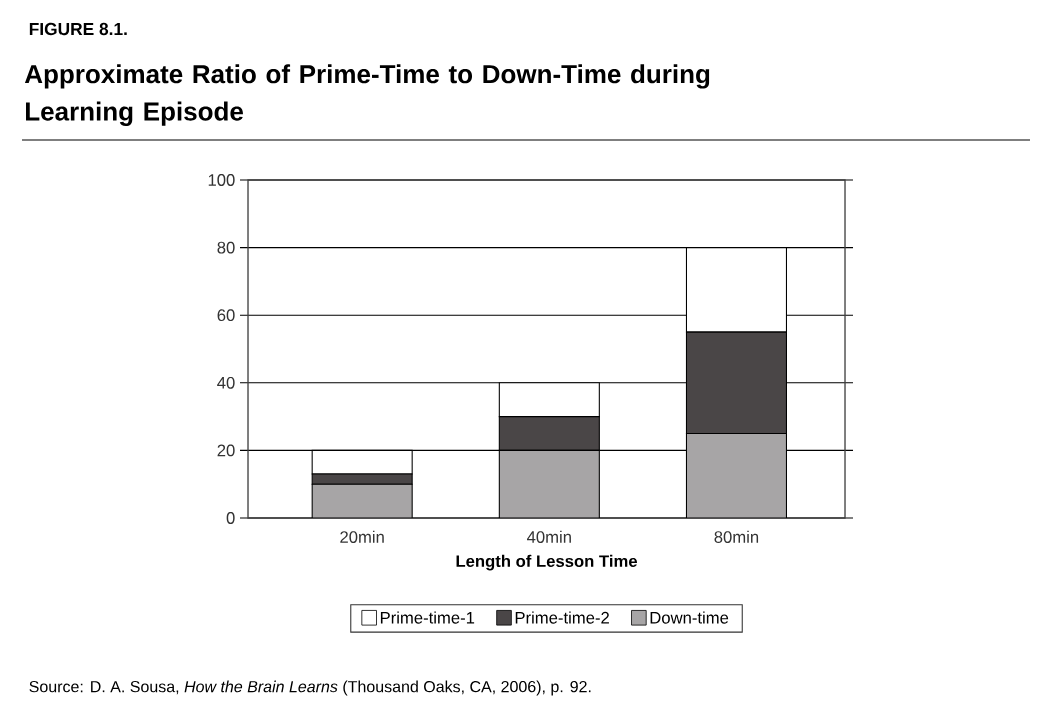 This screenshot has width=1037, height=719. I want to click on text: FIGURE 8.1., so click(78, 29).